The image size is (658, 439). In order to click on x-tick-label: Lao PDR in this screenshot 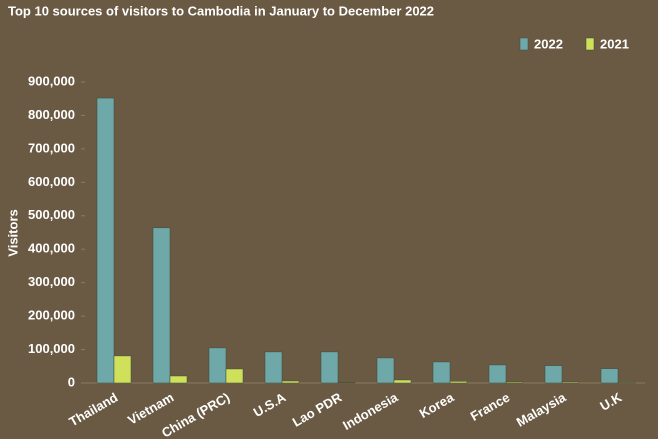, I will do `click(317, 409)`.